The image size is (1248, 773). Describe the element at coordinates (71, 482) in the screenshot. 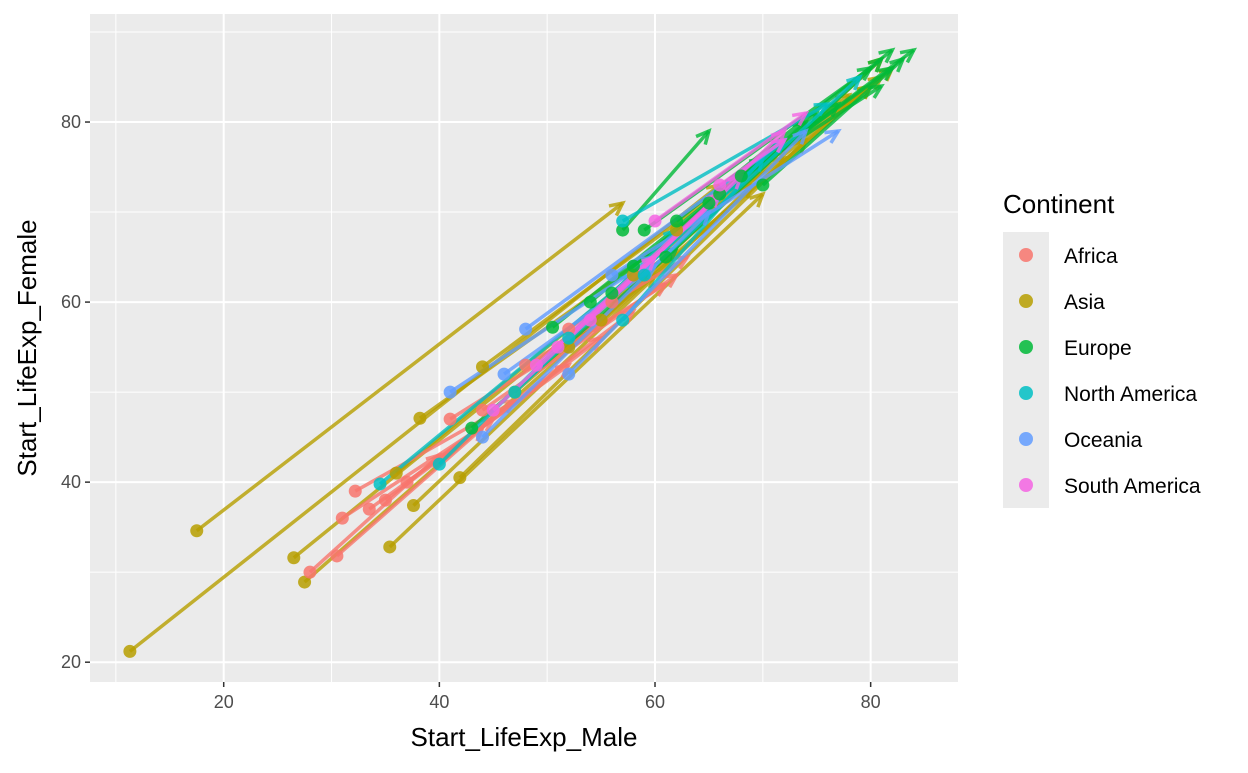

I see `y-tick-label: 40` at that location.